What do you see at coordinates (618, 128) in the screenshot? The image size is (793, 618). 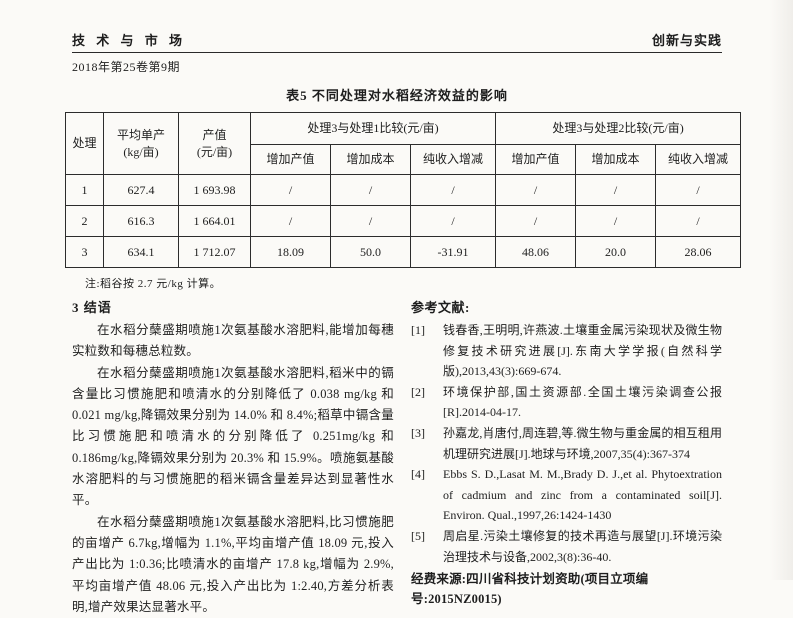 I see `col-group-treatment3-vs-2: 处理3与处理2比较(元/亩)` at bounding box center [618, 128].